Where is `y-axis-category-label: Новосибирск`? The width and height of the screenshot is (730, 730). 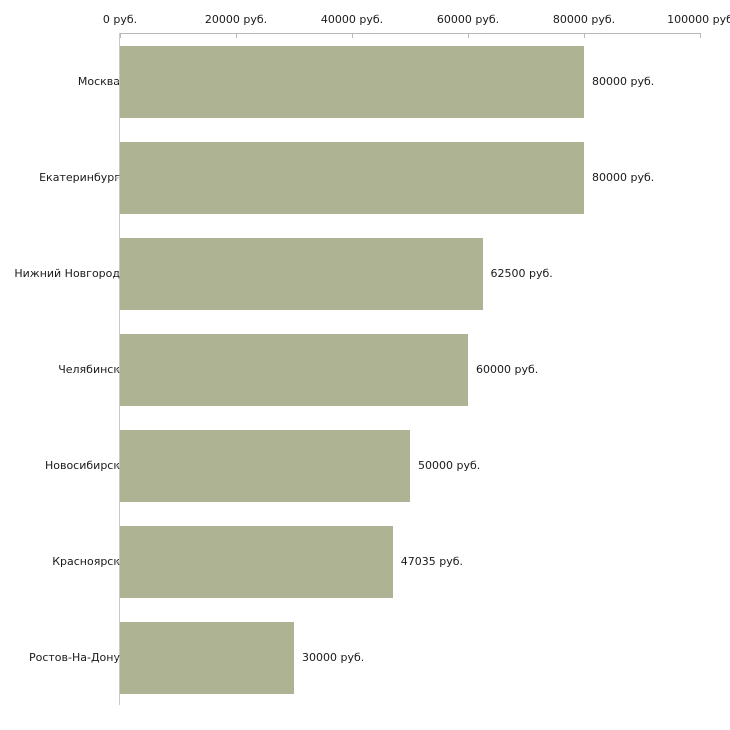 y-axis-category-label: Новосибирск is located at coordinates (82, 465).